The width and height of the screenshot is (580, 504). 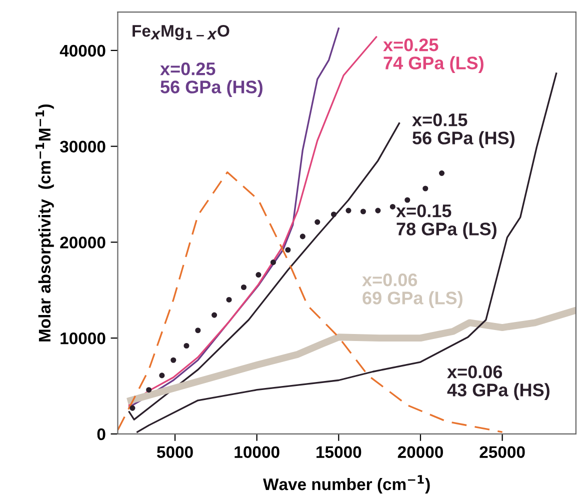 I want to click on series-label: x=0.15 78 GPa (LS), so click(x=446, y=221).